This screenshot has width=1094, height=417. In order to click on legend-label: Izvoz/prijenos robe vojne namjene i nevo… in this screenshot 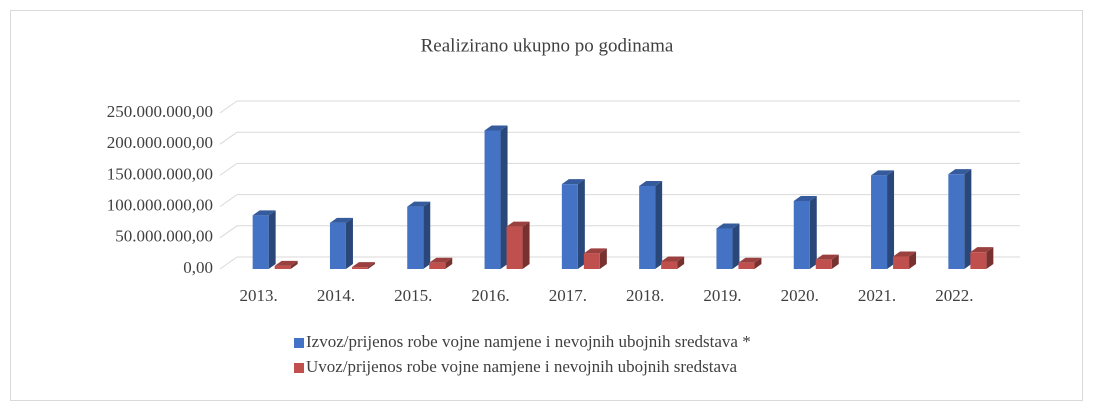, I will do `click(528, 341)`.